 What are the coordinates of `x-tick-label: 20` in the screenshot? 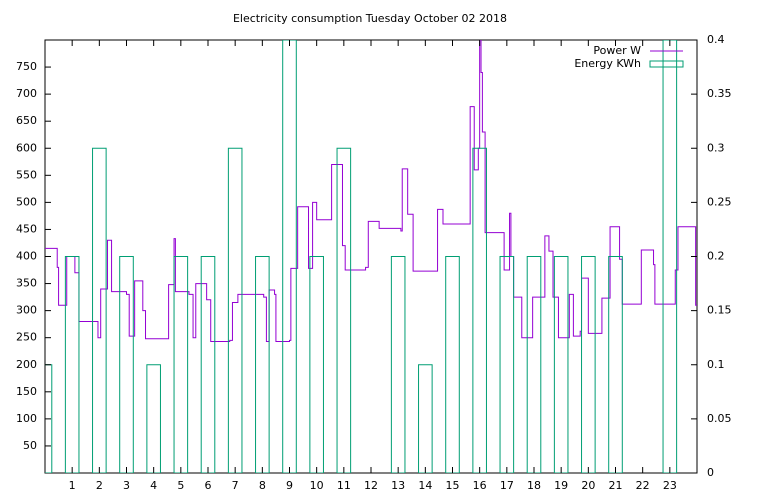 It's located at (588, 485).